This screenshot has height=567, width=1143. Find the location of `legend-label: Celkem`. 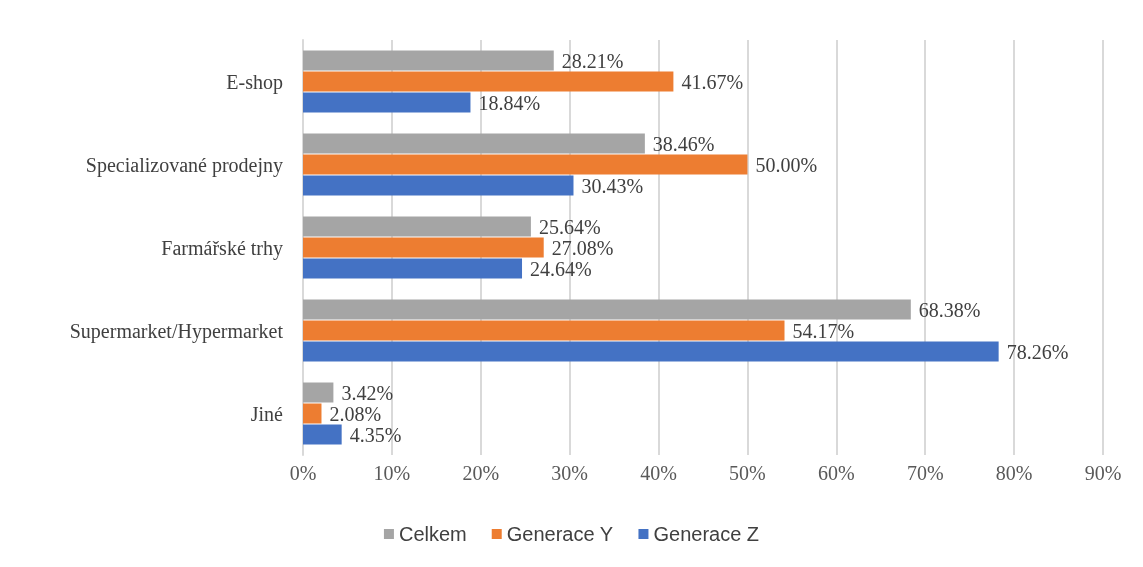

legend-label: Celkem is located at coordinates (432, 534).